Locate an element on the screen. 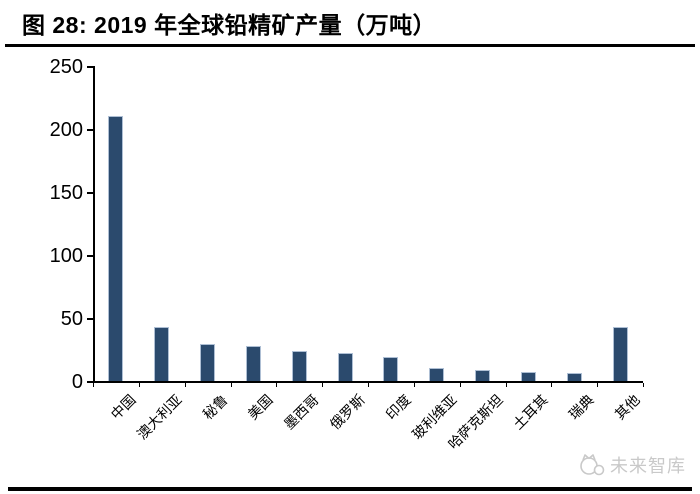 This screenshot has width=700, height=494. bottom-border is located at coordinates (350, 489).